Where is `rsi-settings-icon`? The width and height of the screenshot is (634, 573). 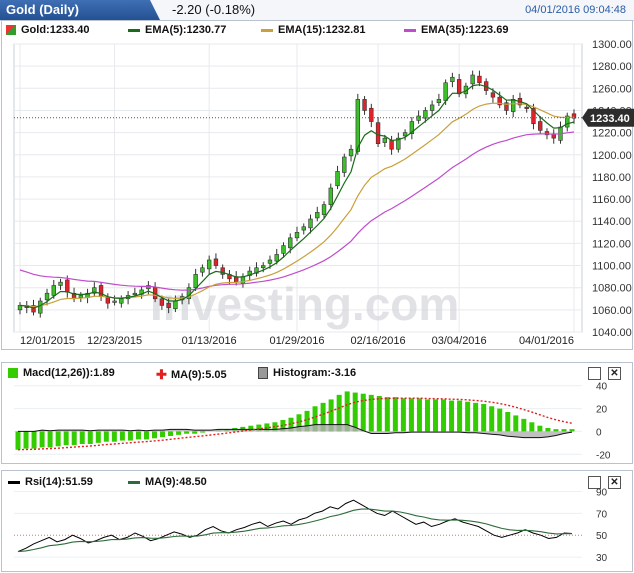
rsi-settings-icon is located at coordinates (594, 482).